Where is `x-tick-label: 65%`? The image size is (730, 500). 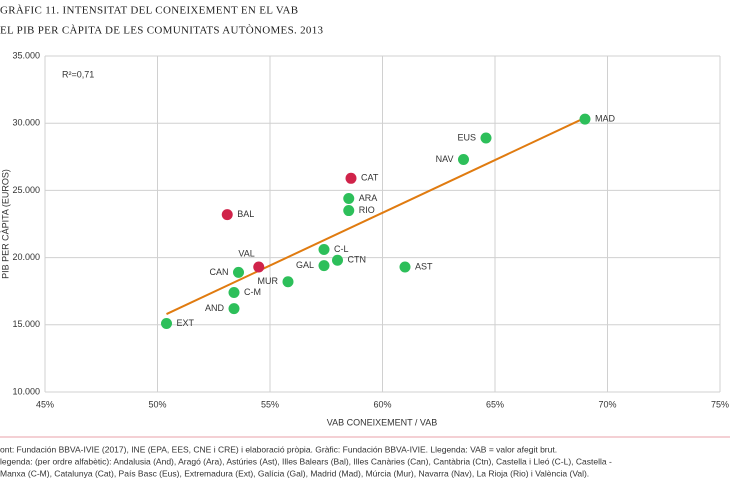 x-tick-label: 65% is located at coordinates (495, 404).